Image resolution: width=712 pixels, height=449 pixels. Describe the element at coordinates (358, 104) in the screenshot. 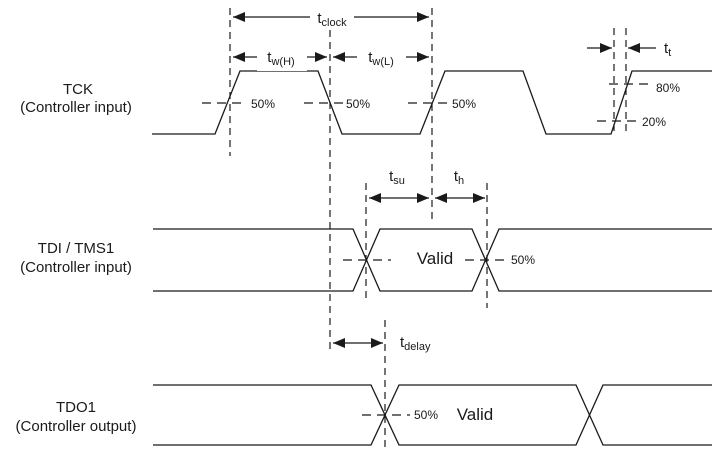

I see `tck-50pct-label-2: 50%` at that location.